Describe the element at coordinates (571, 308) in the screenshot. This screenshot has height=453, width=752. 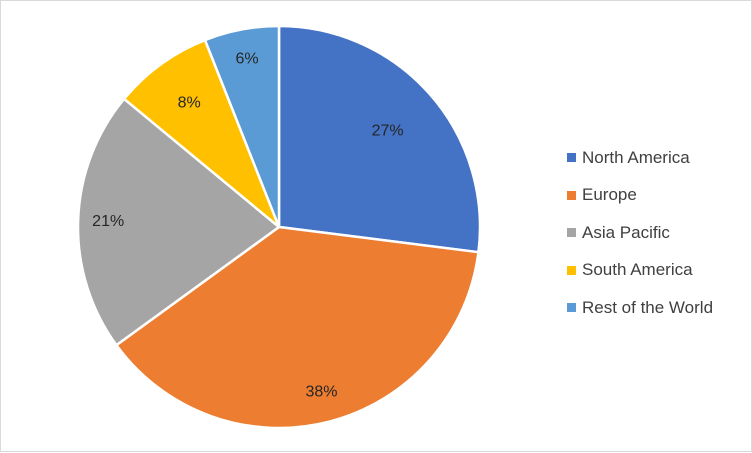
I see `legend-swatch-rest-of-the-world` at that location.